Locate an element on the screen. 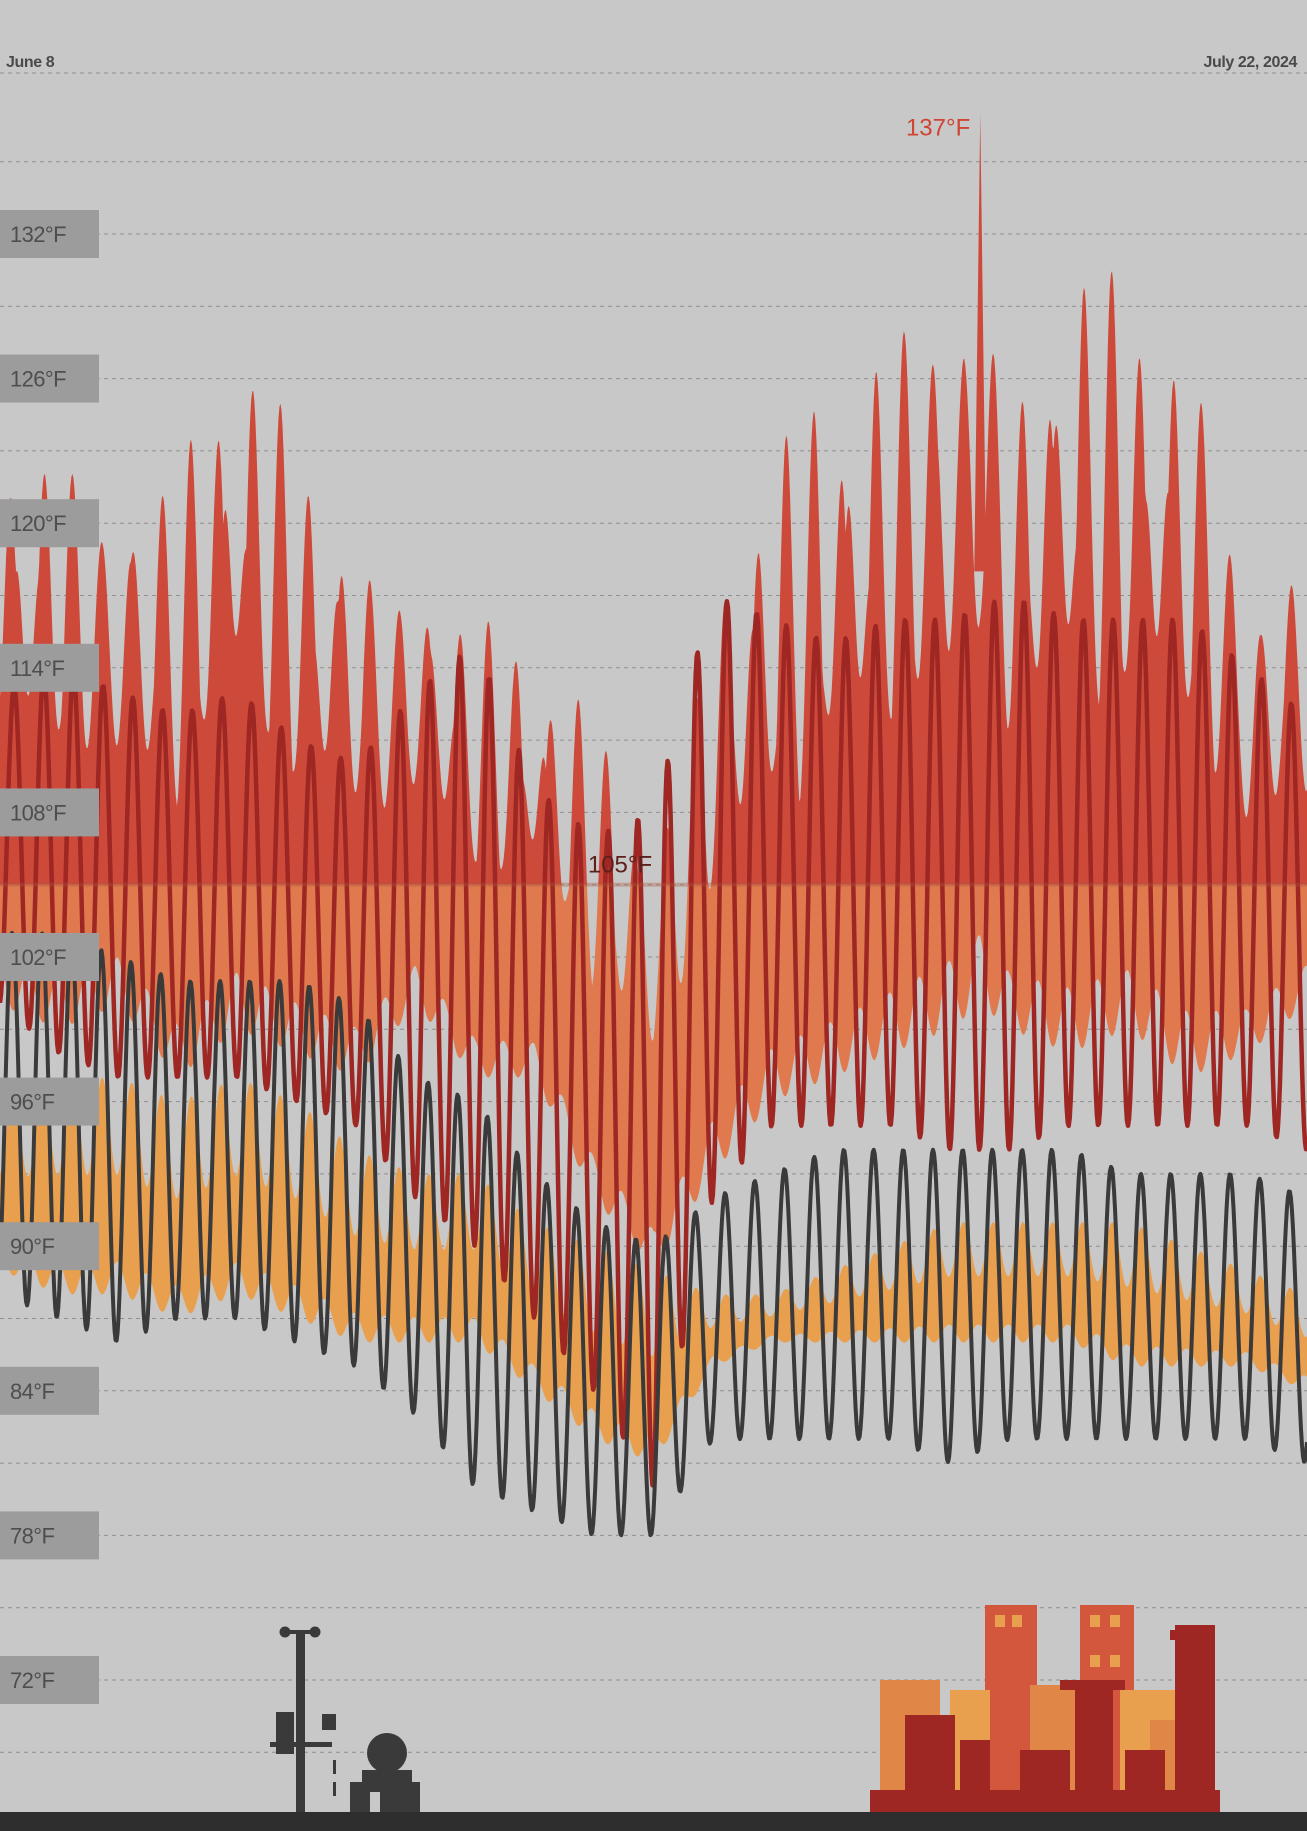  y-tick-label: 126°F is located at coordinates (38, 379).